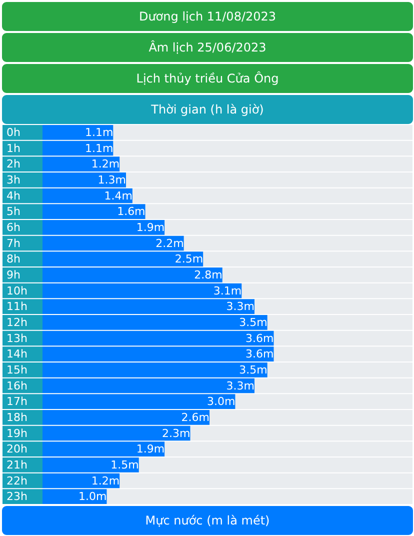 This screenshot has height=536, width=414. What do you see at coordinates (189, 259) in the screenshot?
I see `data-label: 2.5m` at bounding box center [189, 259].